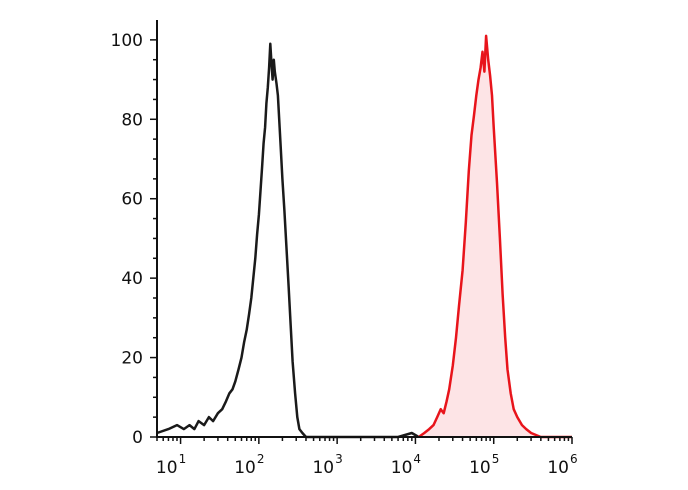 This screenshot has height=490, width=688. I want to click on x-tick-exponent: 4, so click(417, 459).